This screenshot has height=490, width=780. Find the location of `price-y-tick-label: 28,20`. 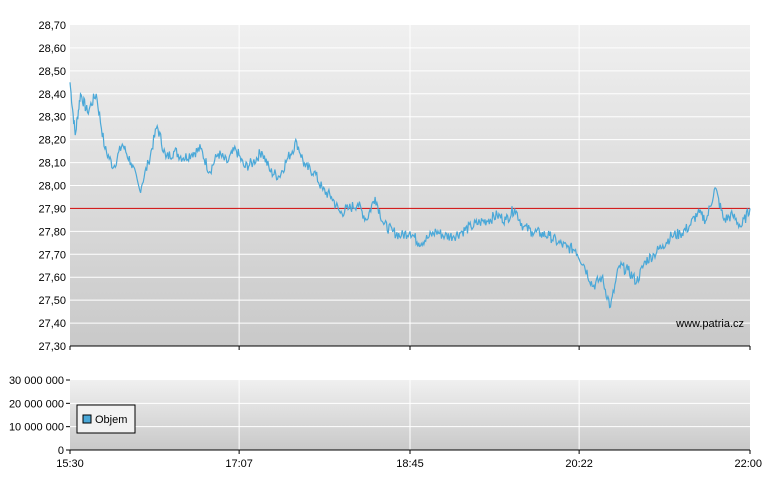

price-y-tick-label: 28,20 is located at coordinates (52, 141).